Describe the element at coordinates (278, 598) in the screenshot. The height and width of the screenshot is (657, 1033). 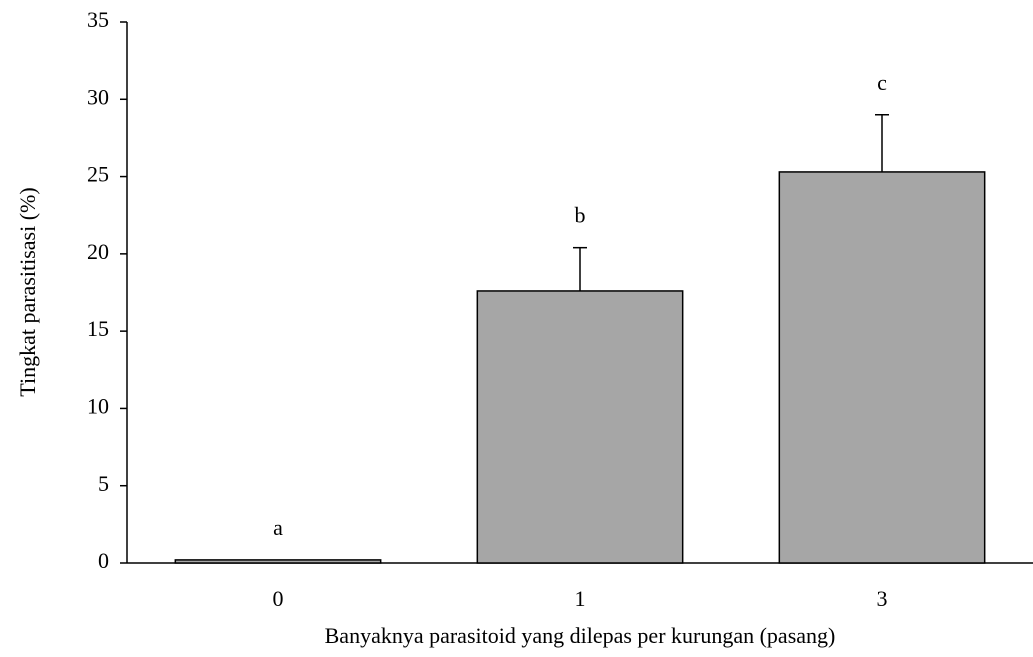
I see `x-tick-label: 0` at that location.